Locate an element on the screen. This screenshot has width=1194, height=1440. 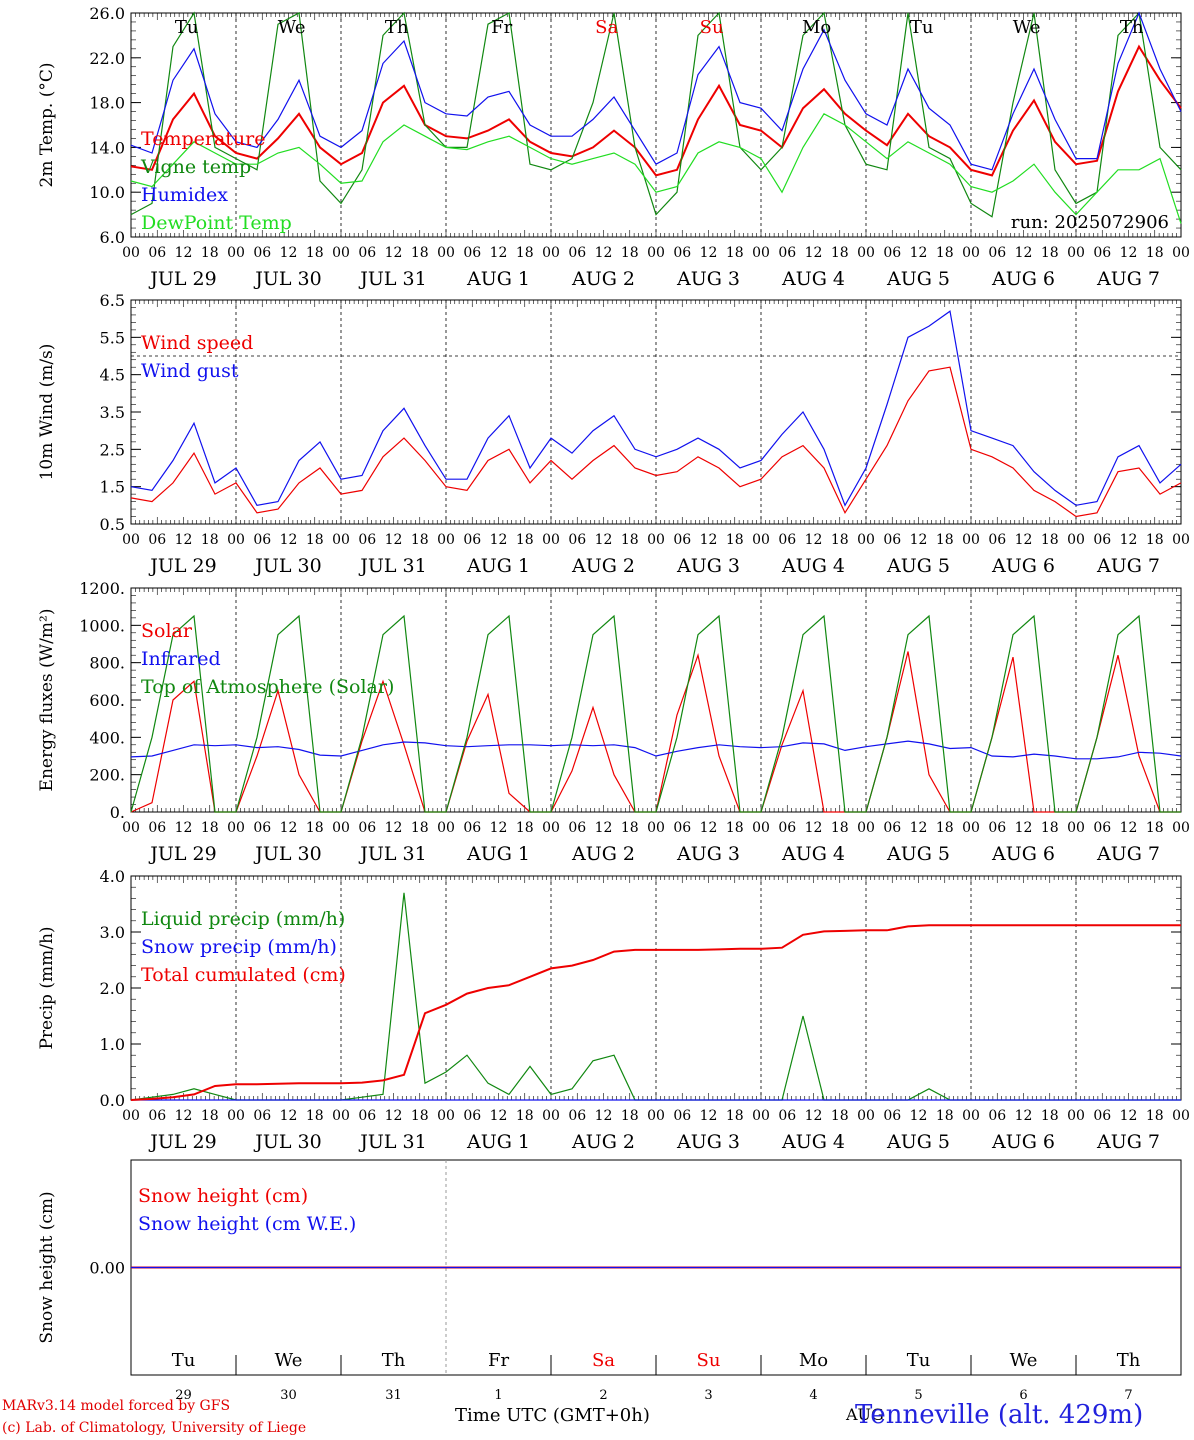
series-line-humidex is located at coordinates (656, 91).